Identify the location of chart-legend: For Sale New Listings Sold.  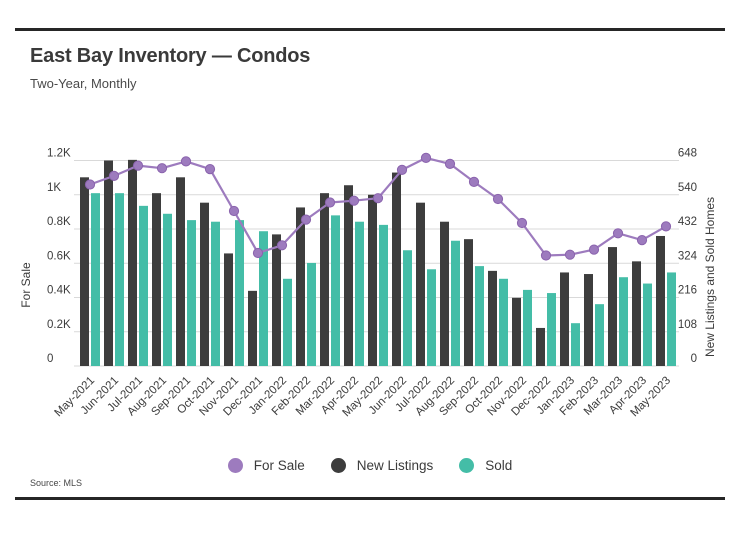
(370, 465).